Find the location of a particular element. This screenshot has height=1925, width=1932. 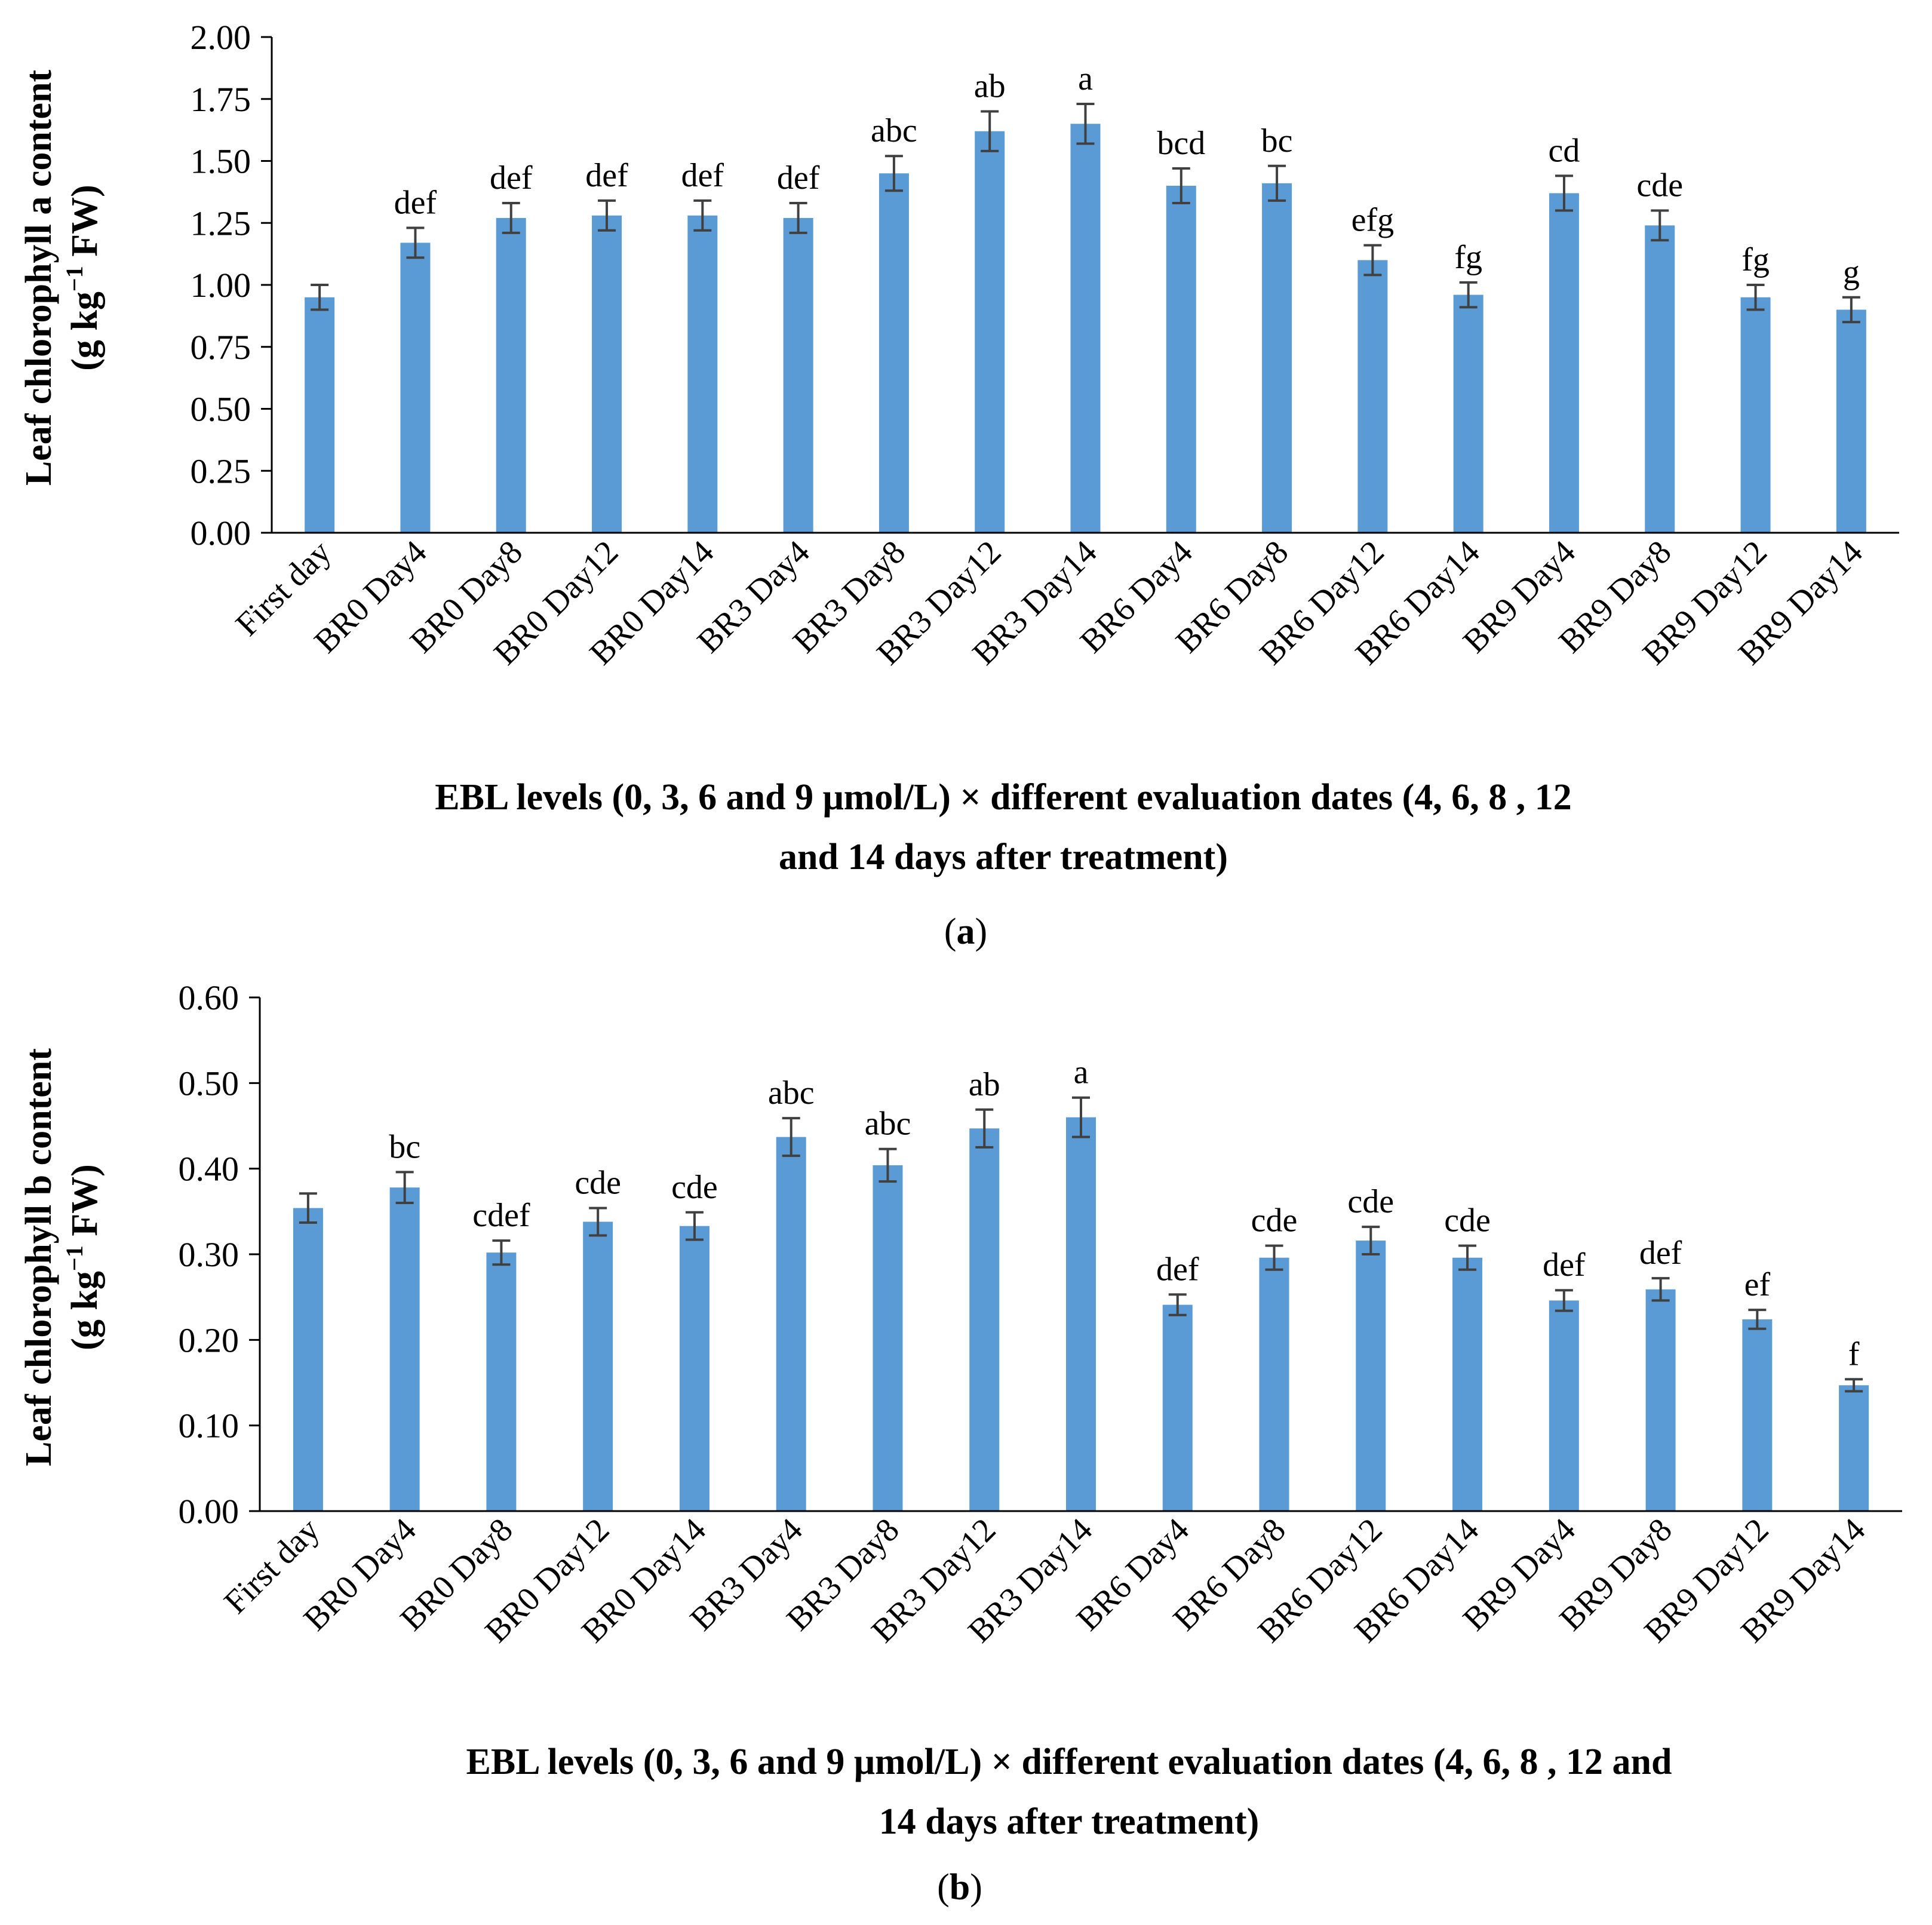

error-bars-a is located at coordinates (1085, 214).